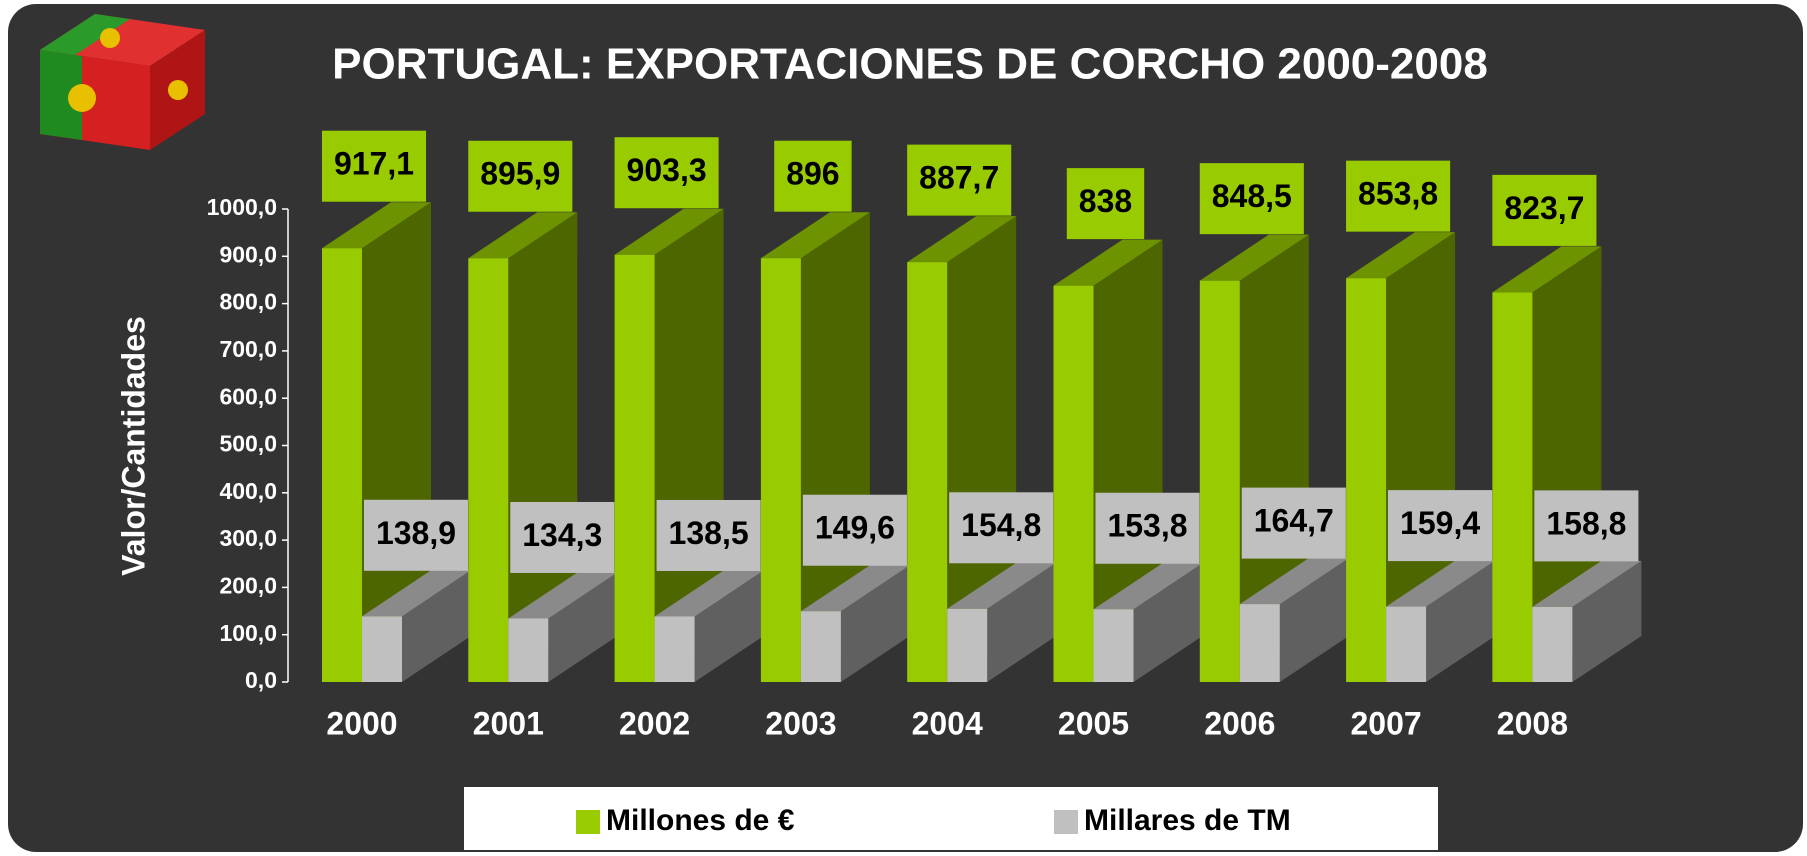  I want to click on y-tick-label: 100,0, so click(248, 633).